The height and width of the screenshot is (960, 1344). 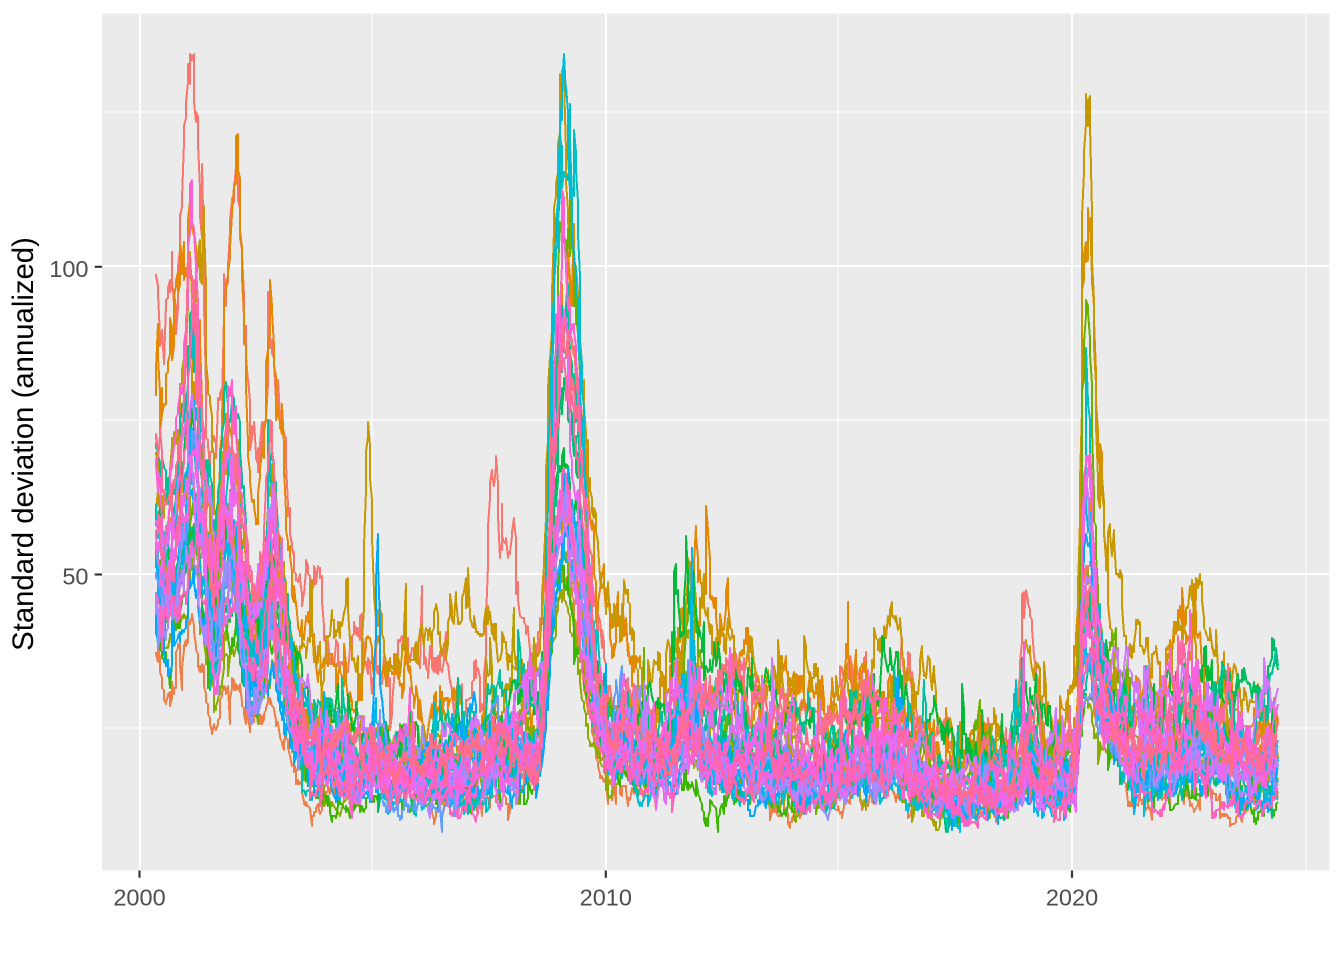 What do you see at coordinates (75, 577) in the screenshot?
I see `svg-text: 50` at bounding box center [75, 577].